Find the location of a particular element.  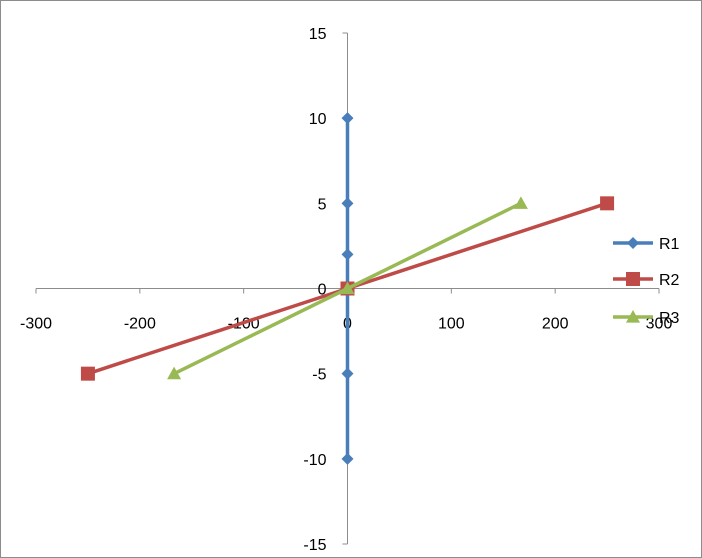

x-tick-label: -300 is located at coordinates (36, 324).